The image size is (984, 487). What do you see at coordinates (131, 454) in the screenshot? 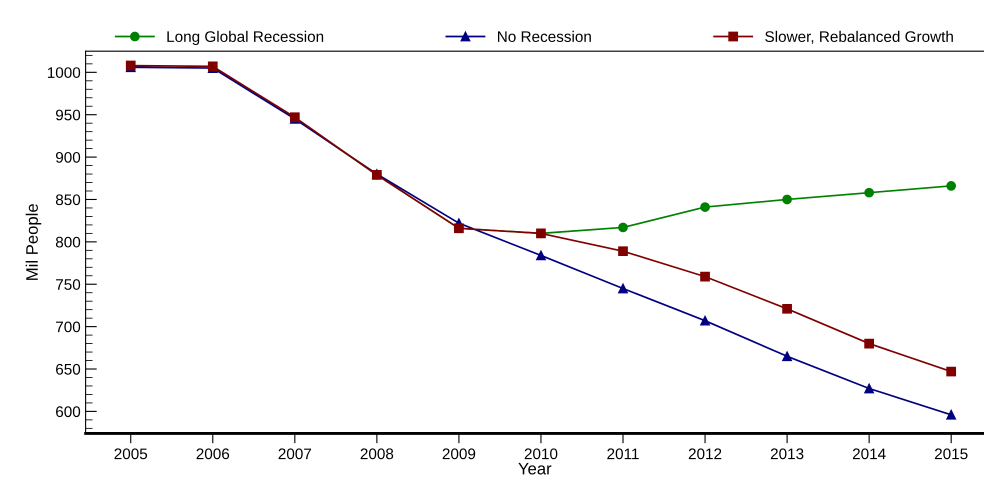
I see `x-tick-label: 2005` at bounding box center [131, 454].